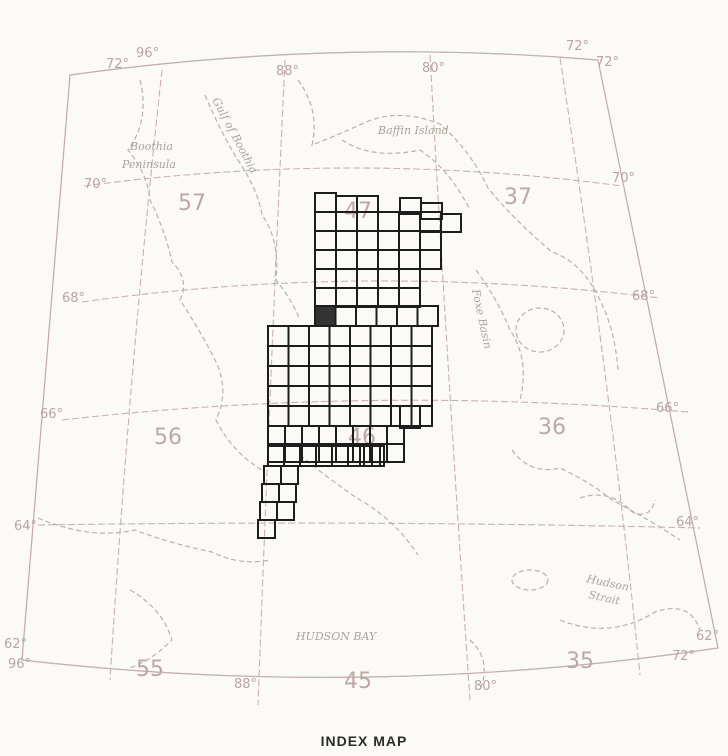 This screenshot has height=756, width=728. I want to click on selected-sheet-cell, so click(325, 316).